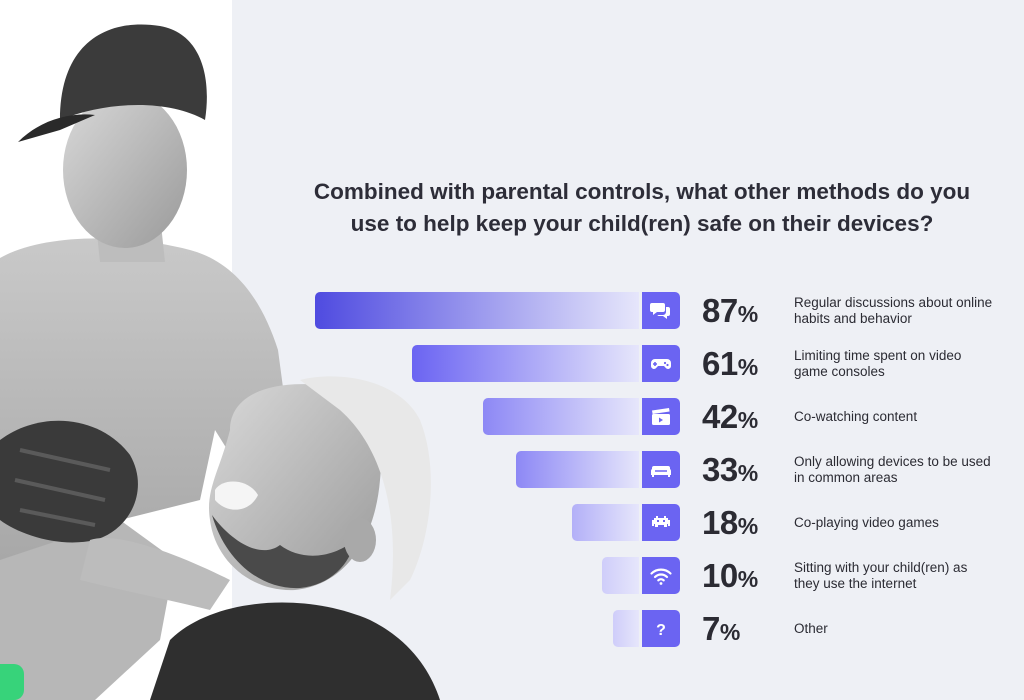 The height and width of the screenshot is (700, 1024). I want to click on value-number: 61, so click(720, 363).